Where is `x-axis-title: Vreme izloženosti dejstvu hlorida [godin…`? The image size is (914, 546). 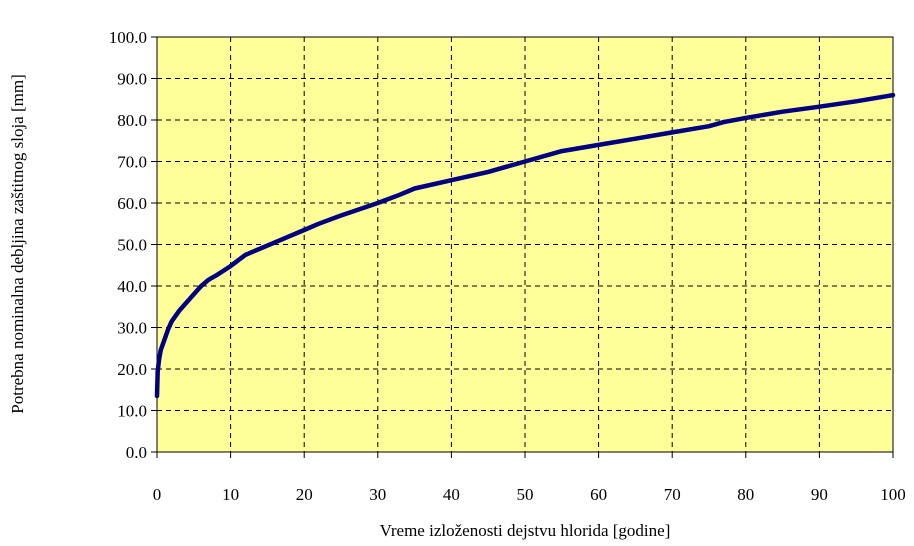
x-axis-title: Vreme izloženosti dejstvu hlorida [godin… is located at coordinates (525, 530).